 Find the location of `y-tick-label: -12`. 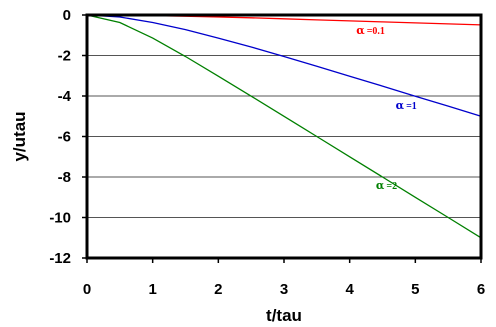

y-tick-label: -12 is located at coordinates (60, 258).